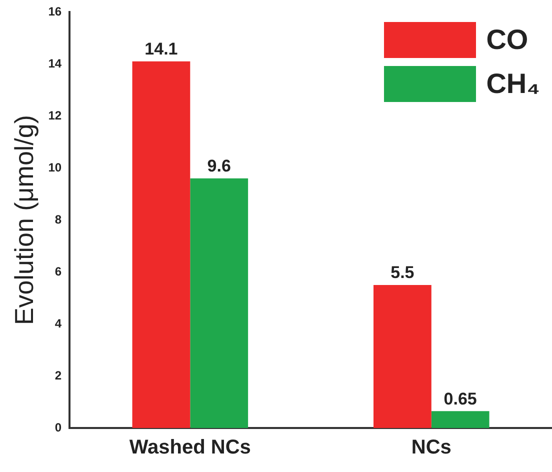 The image size is (552, 472). Describe the element at coordinates (190, 447) in the screenshot. I see `x-tick-label: Washed NCs` at that location.